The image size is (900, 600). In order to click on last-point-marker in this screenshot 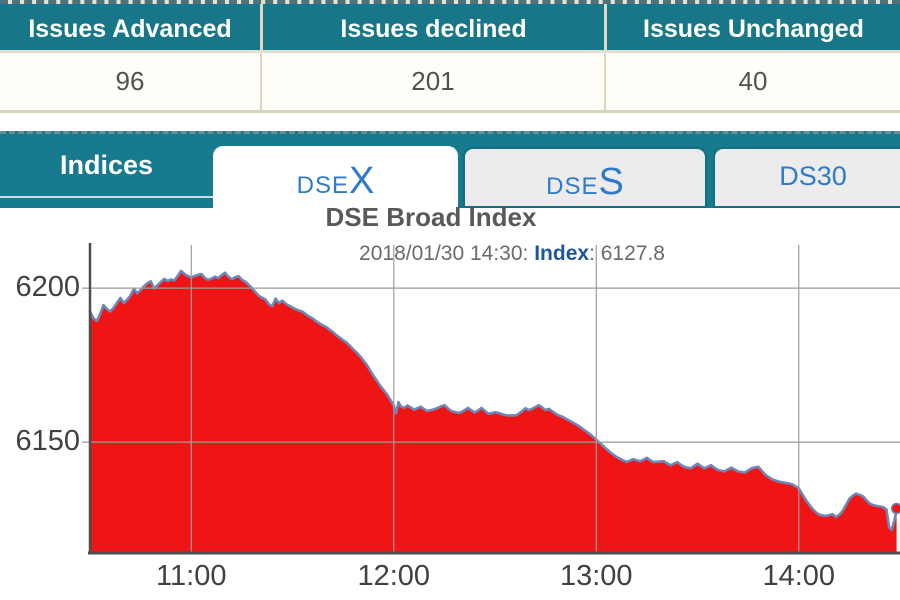, I will do `click(895, 508)`.